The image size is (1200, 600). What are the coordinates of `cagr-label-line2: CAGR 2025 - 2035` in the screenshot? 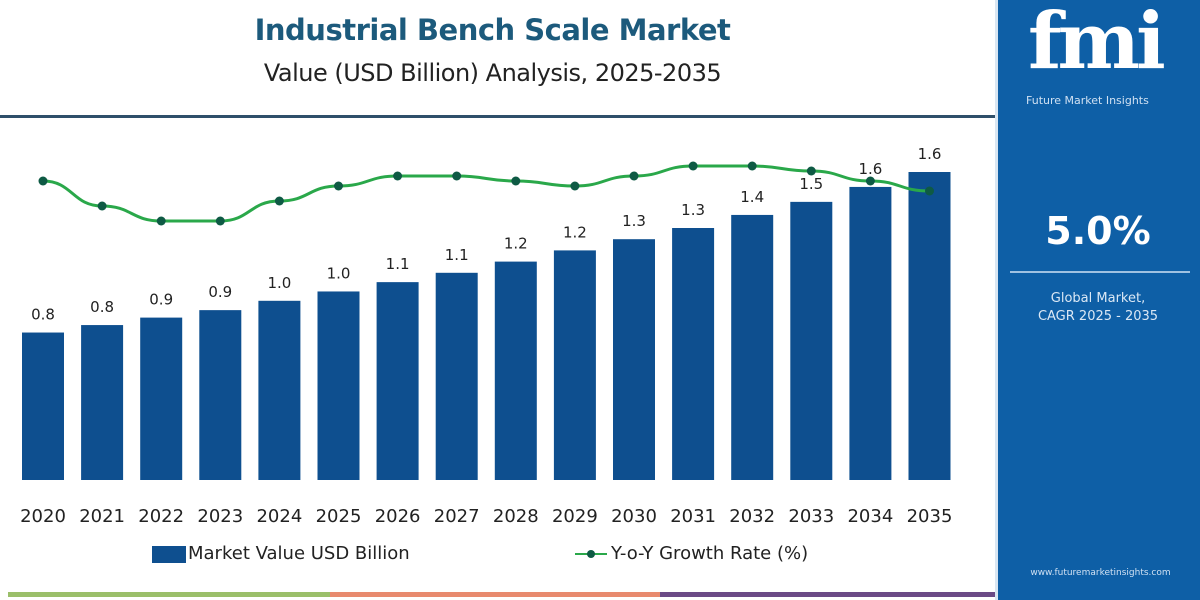 It's located at (1098, 316).